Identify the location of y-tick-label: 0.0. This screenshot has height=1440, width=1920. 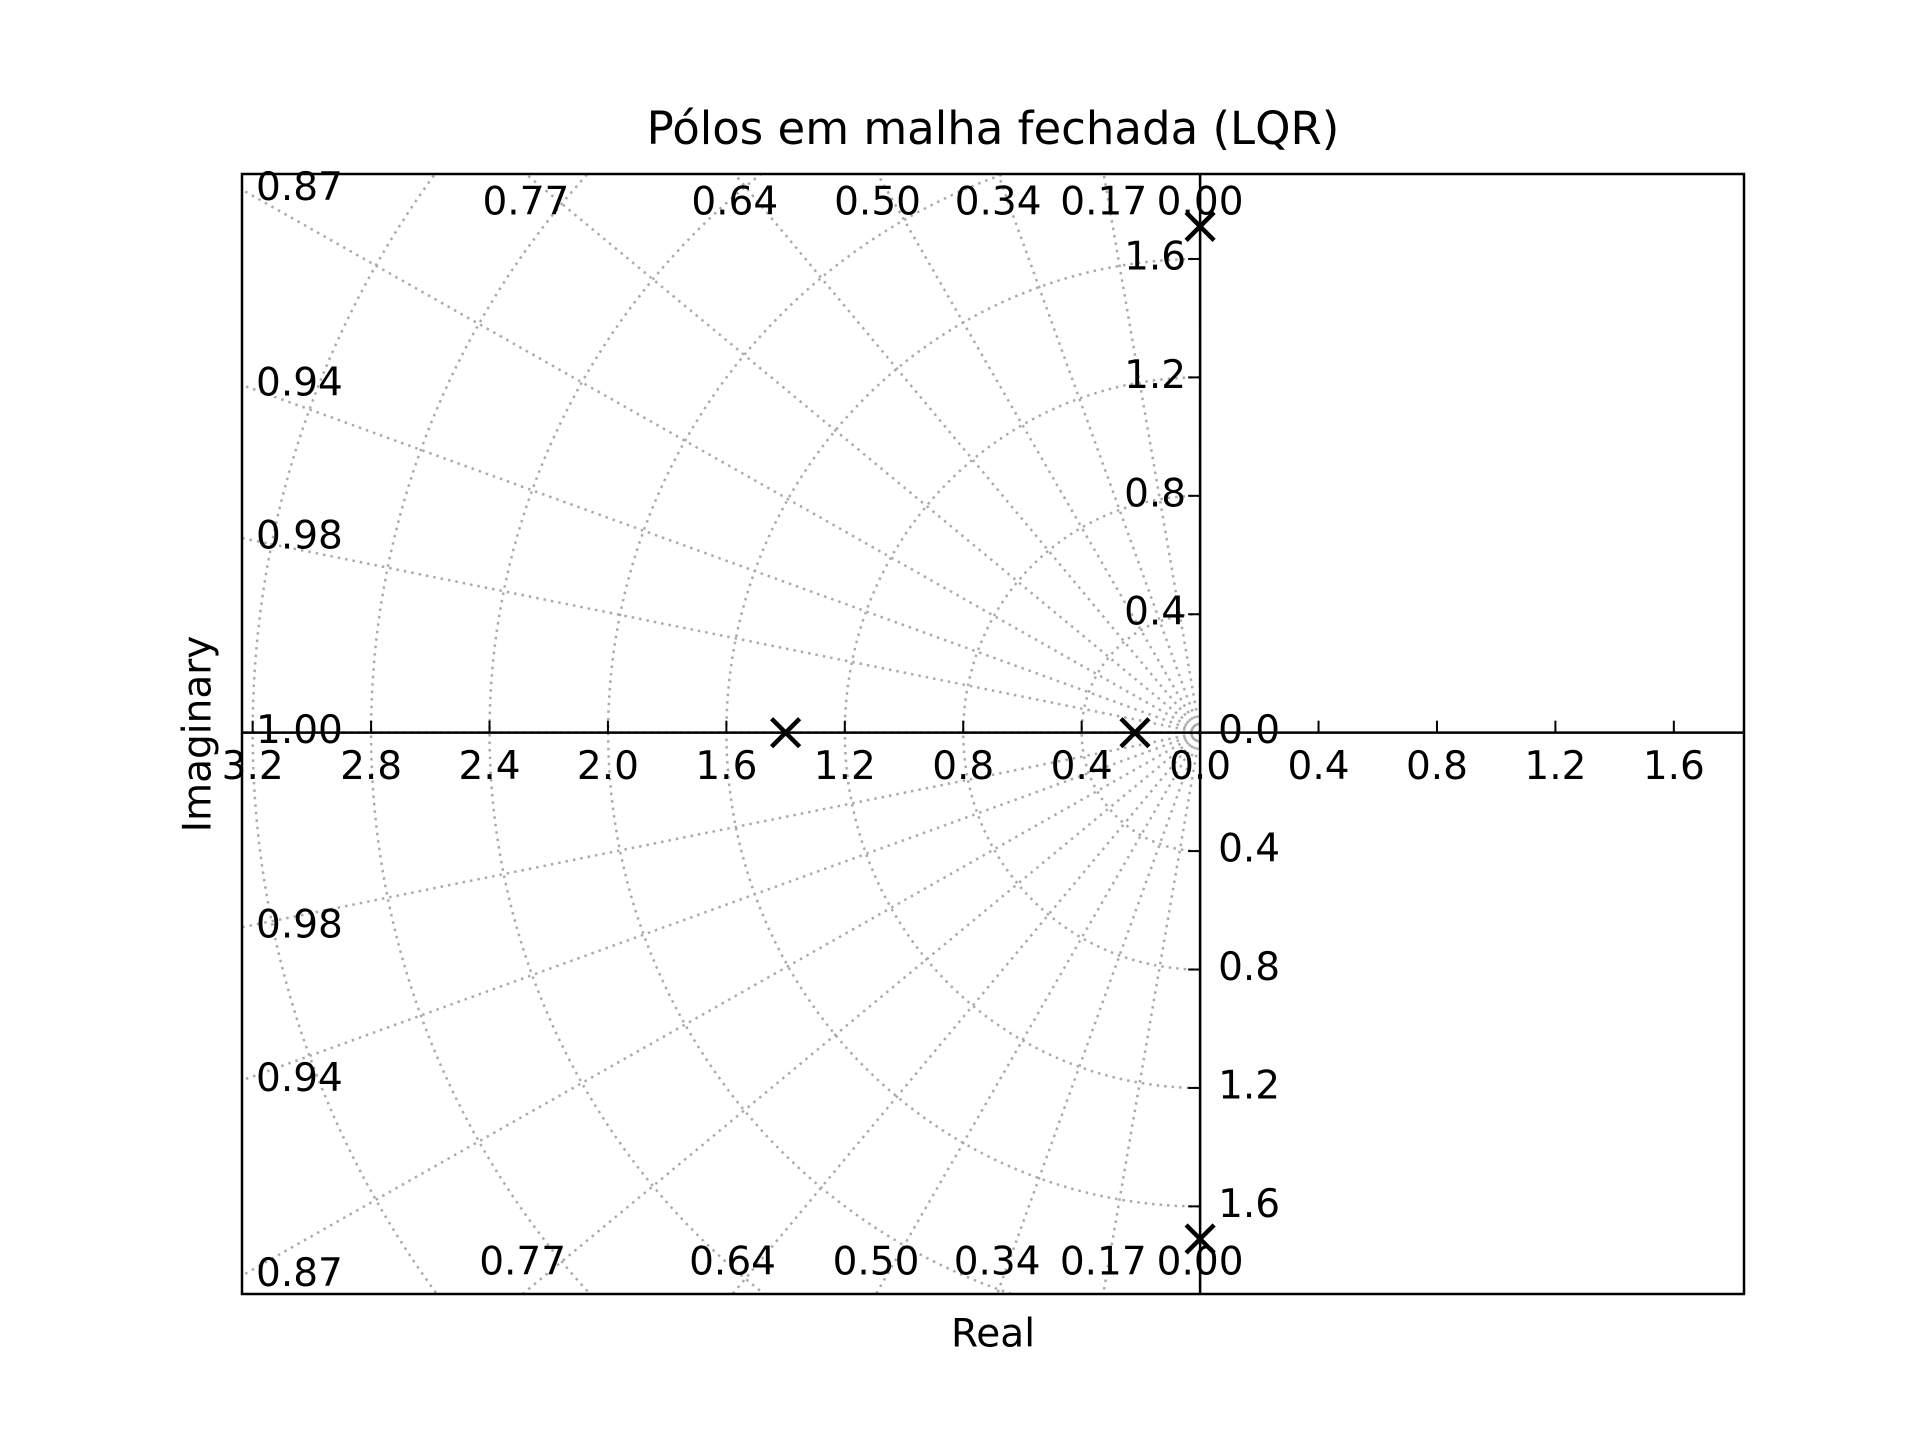
(1249, 730).